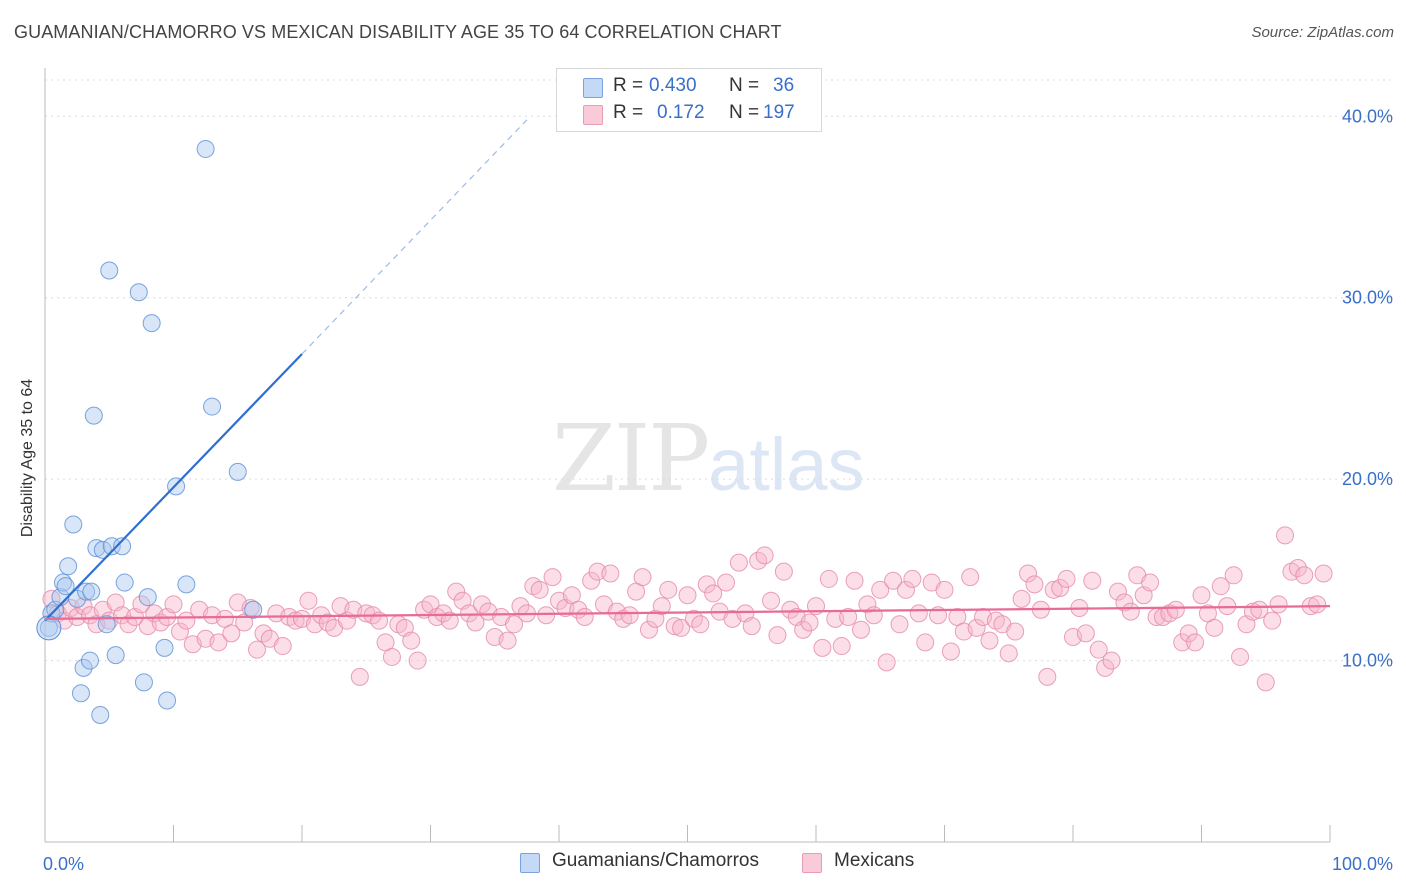 The width and height of the screenshot is (1406, 892). Describe the element at coordinates (786, 464) in the screenshot. I see `watermark-atlas: atlas` at that location.